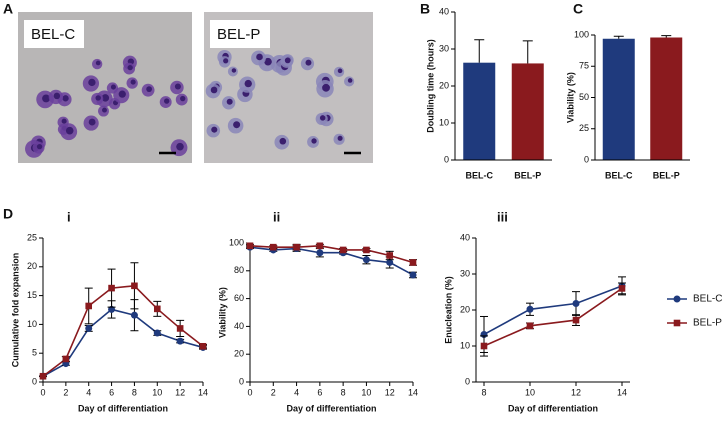  What do you see at coordinates (32, 295) in the screenshot?
I see `y-tick-label: 15` at bounding box center [32, 295].